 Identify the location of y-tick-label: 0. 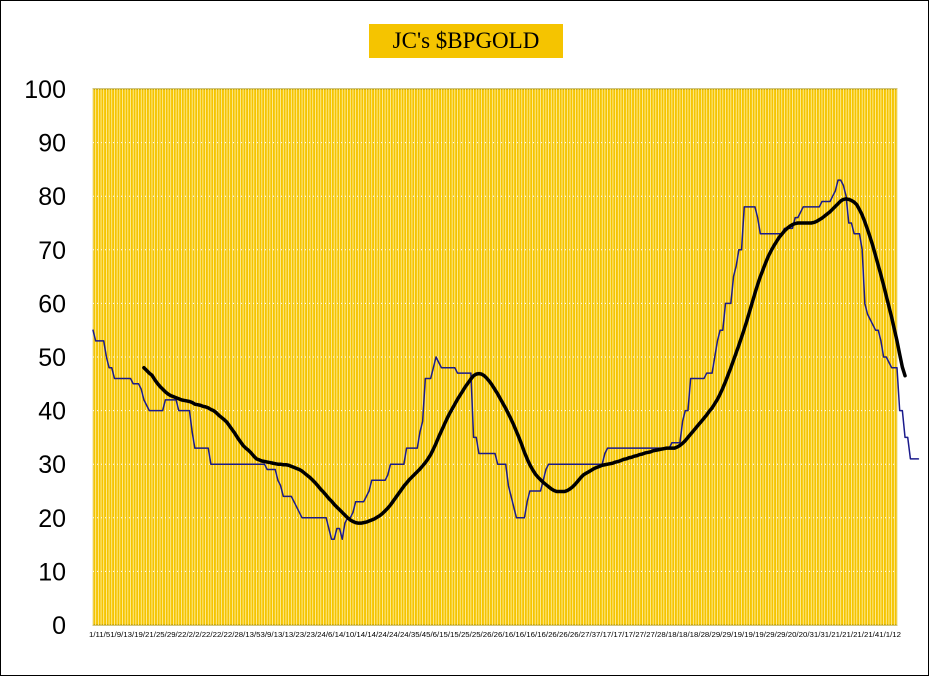
(59, 626).